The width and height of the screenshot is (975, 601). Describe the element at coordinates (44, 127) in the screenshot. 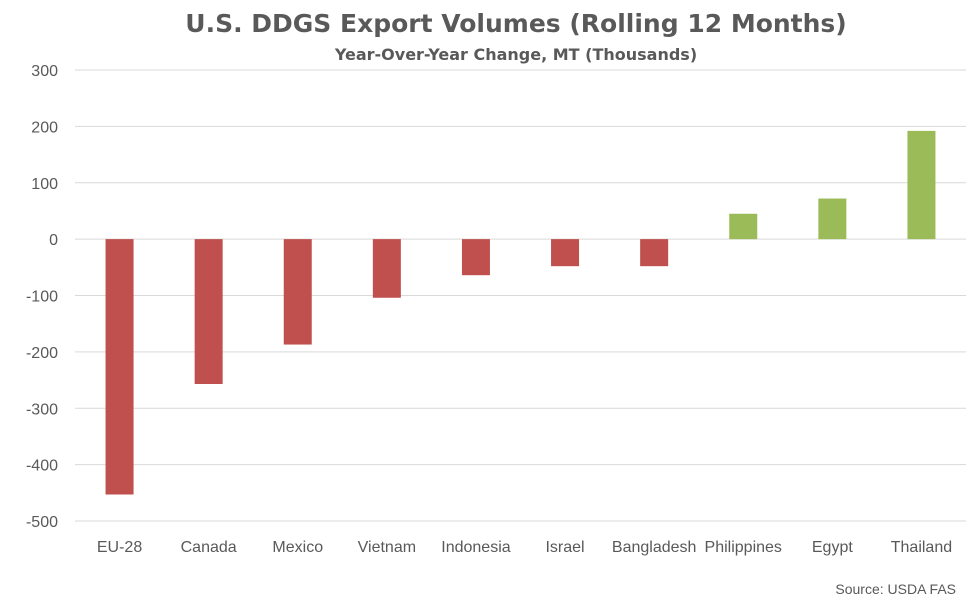

I see `y-tick-label: 200` at that location.